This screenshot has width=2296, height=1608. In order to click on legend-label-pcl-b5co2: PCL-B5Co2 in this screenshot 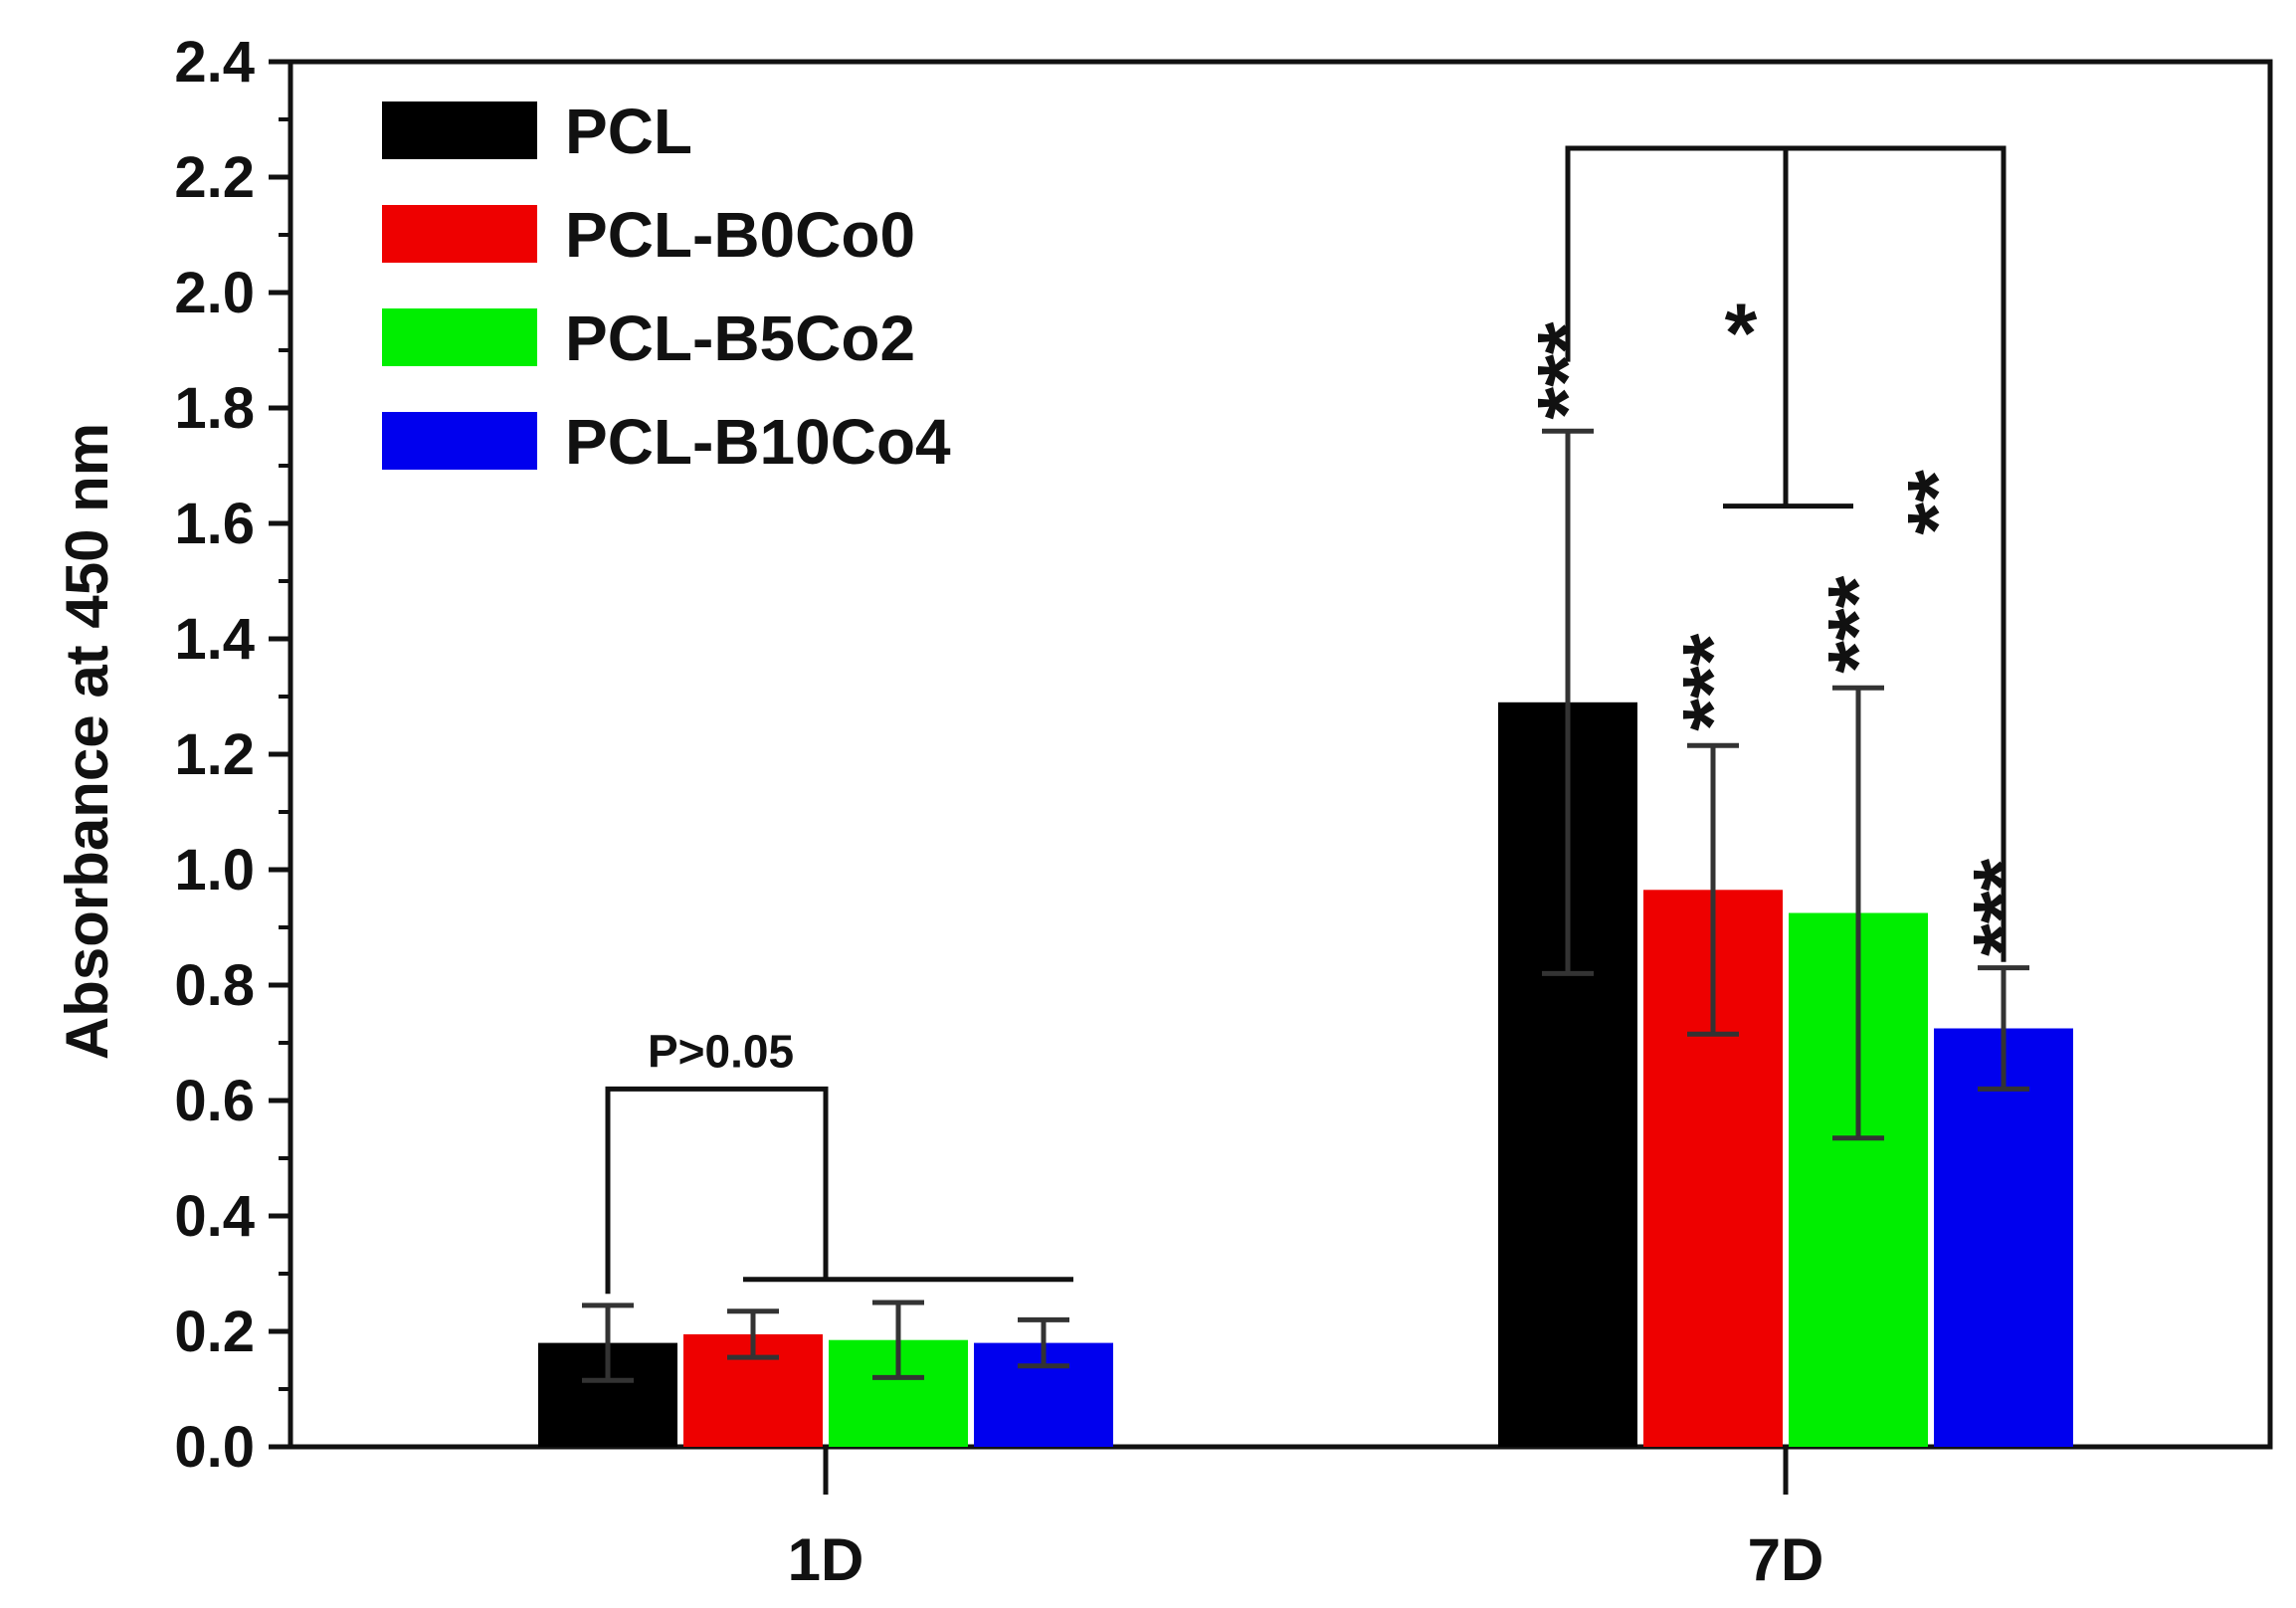, I will do `click(740, 338)`.